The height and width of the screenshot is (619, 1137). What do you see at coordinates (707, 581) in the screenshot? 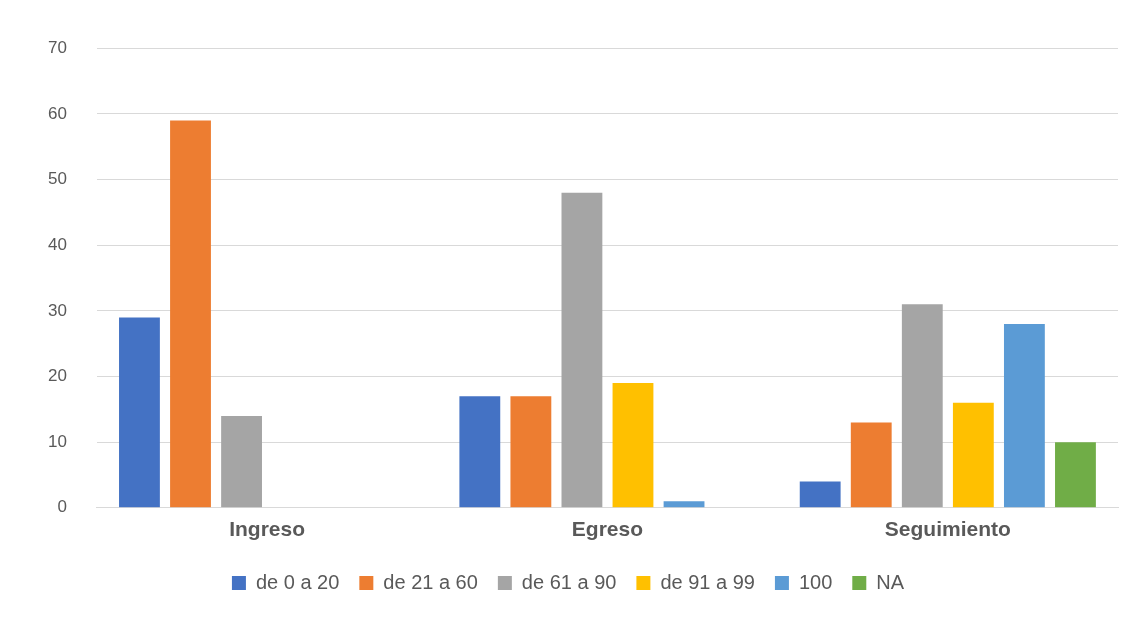
I see `legend-label: de 91 a 99` at bounding box center [707, 581].